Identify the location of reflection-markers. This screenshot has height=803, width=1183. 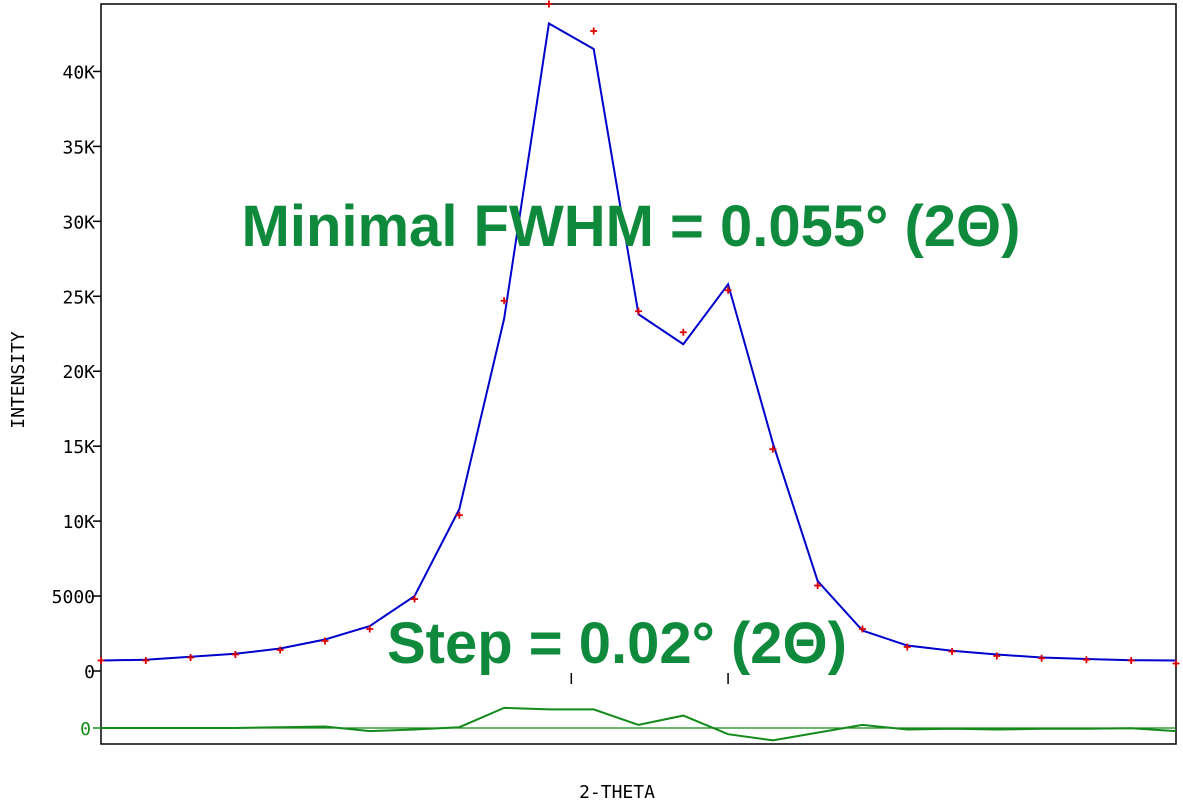
(649, 678).